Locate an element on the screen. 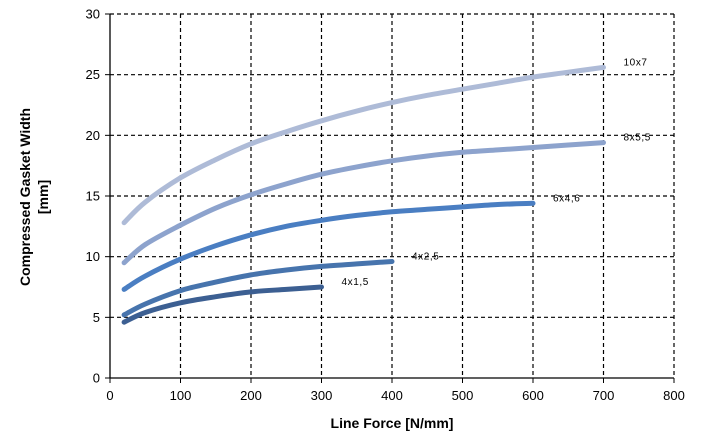 The height and width of the screenshot is (438, 704). y-axis-title-line2: [mm] is located at coordinates (43, 197).